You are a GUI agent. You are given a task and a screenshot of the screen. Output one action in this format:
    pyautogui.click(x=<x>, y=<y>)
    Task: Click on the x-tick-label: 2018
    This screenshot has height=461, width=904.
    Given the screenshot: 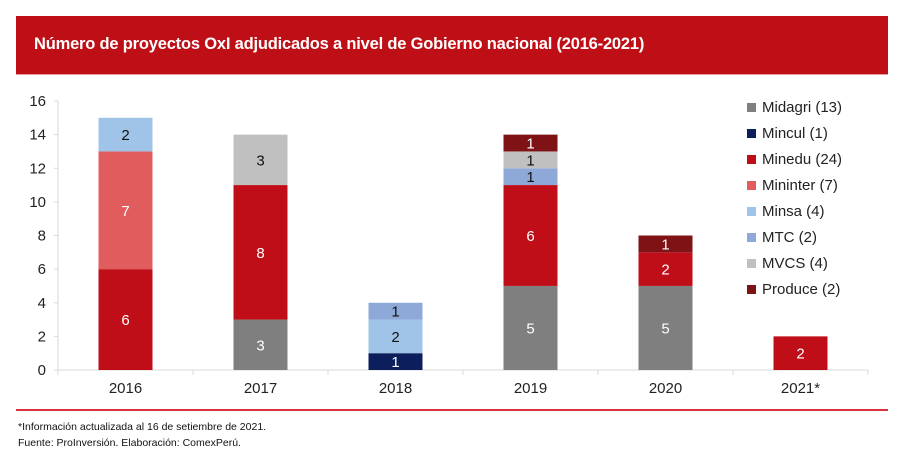 What is the action you would take?
    pyautogui.click(x=395, y=388)
    